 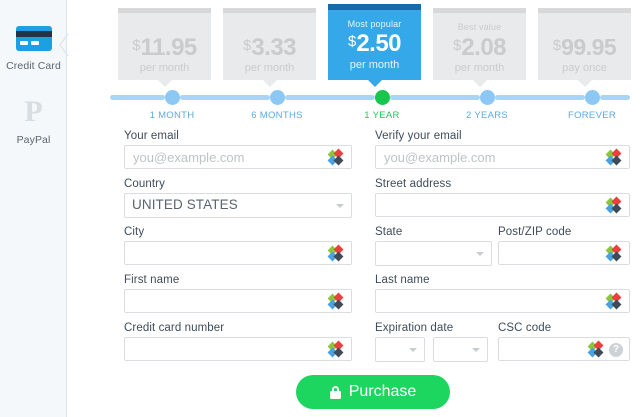 I want to click on street-input-wrap, so click(x=502, y=205).